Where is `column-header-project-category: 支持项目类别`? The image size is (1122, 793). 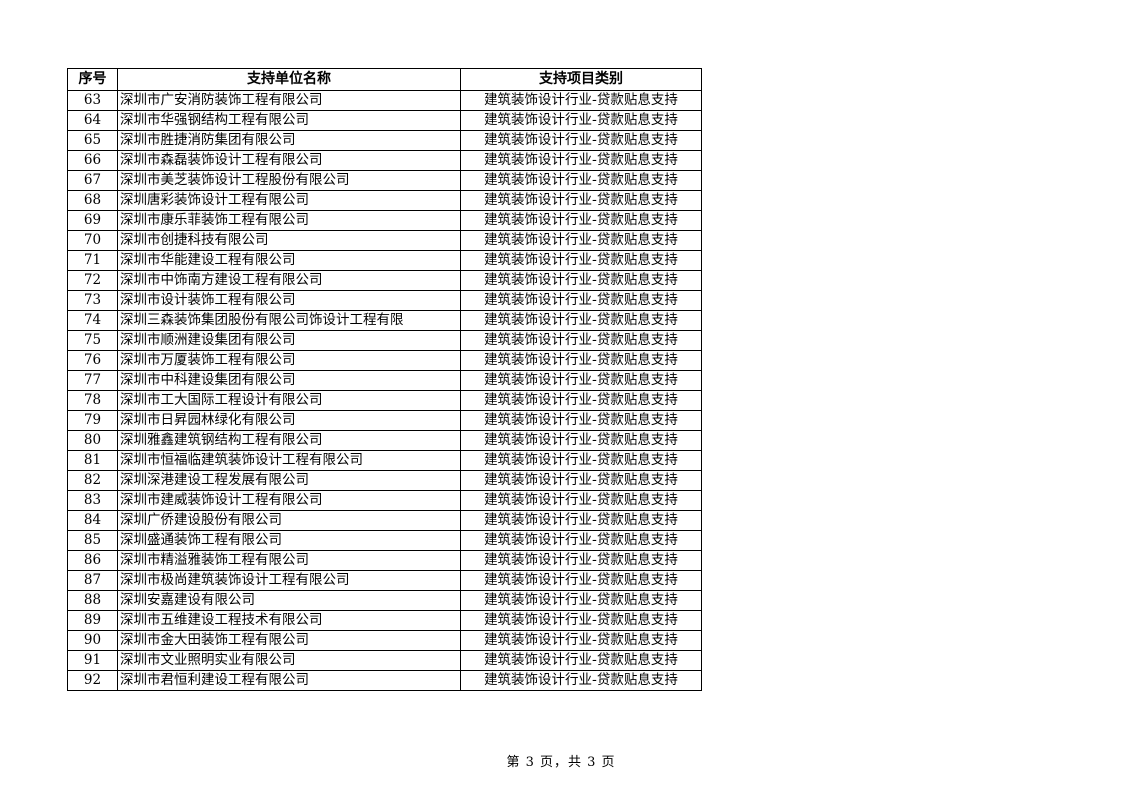
column-header-project-category: 支持项目类别 is located at coordinates (581, 79).